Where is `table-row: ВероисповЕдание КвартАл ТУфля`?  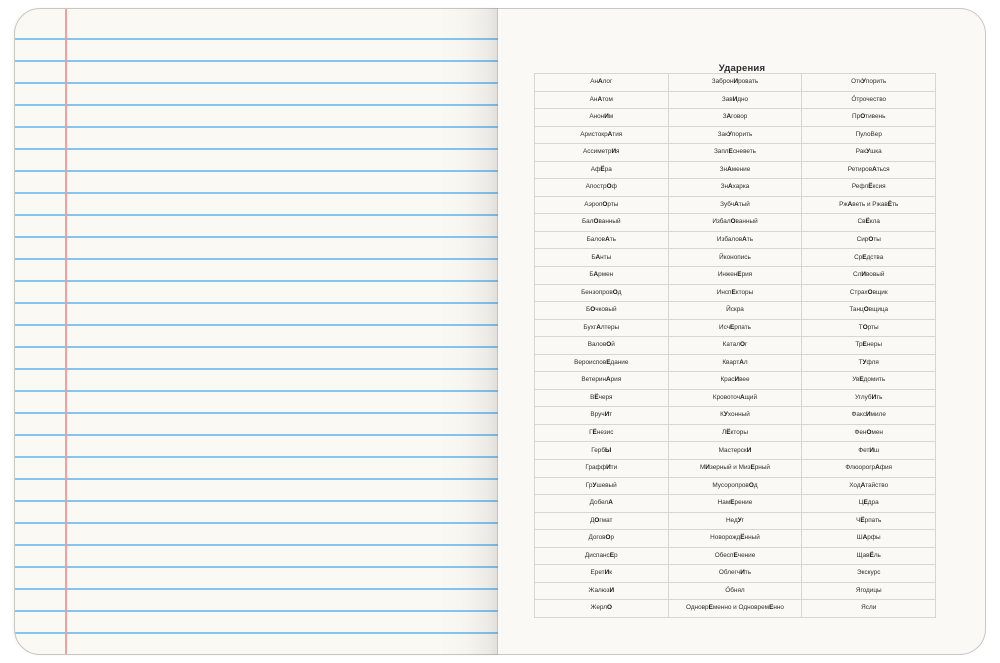 table-row: ВероисповЕдание КвартАл ТУфля is located at coordinates (735, 363).